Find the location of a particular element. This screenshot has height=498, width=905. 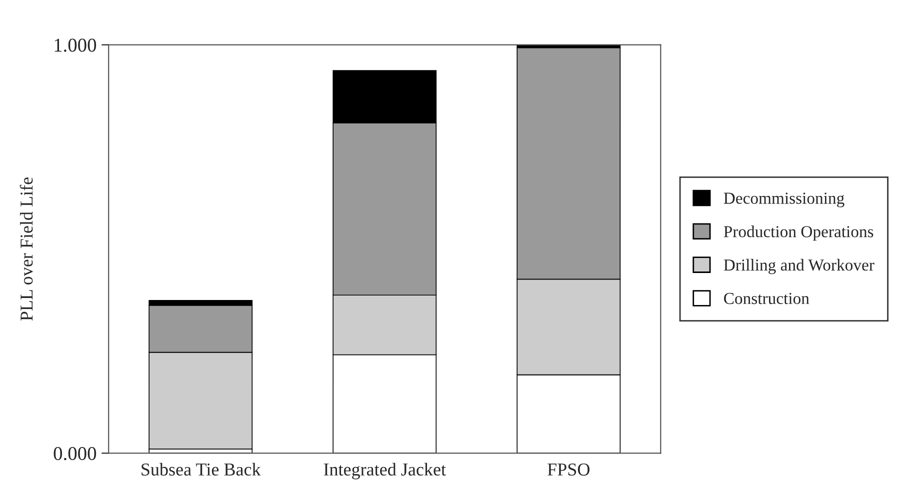

x-tick-label: FPSO is located at coordinates (569, 469).